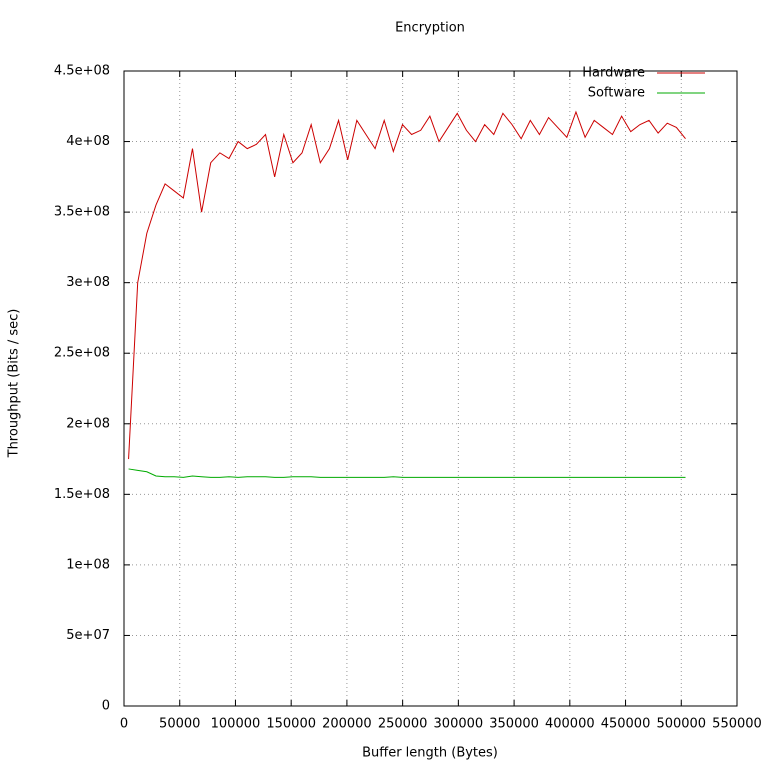  What do you see at coordinates (179, 724) in the screenshot?
I see `x-tick-label: 50000` at bounding box center [179, 724].